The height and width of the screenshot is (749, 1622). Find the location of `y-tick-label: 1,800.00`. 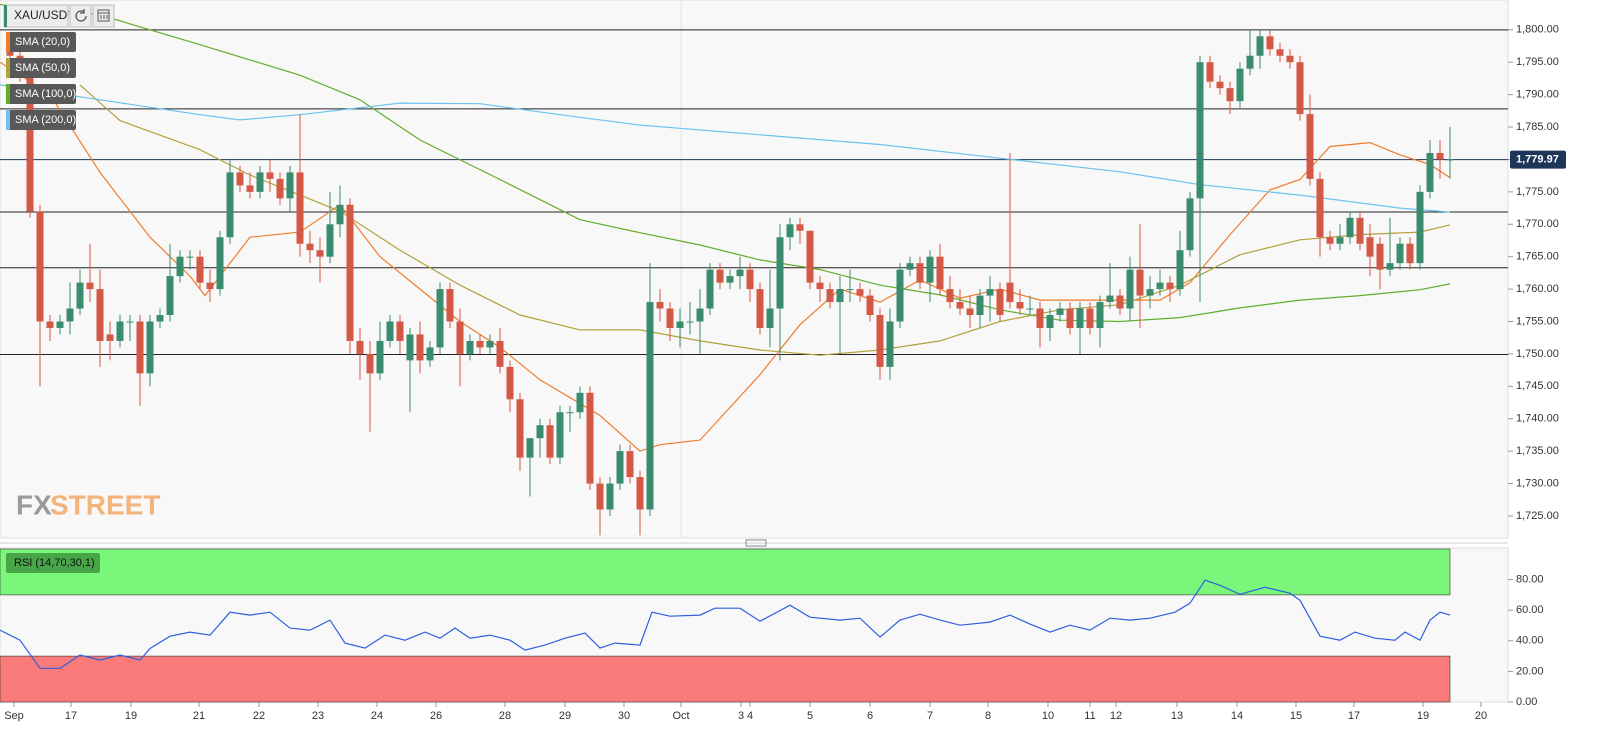

y-tick-label: 1,800.00 is located at coordinates (1537, 30).